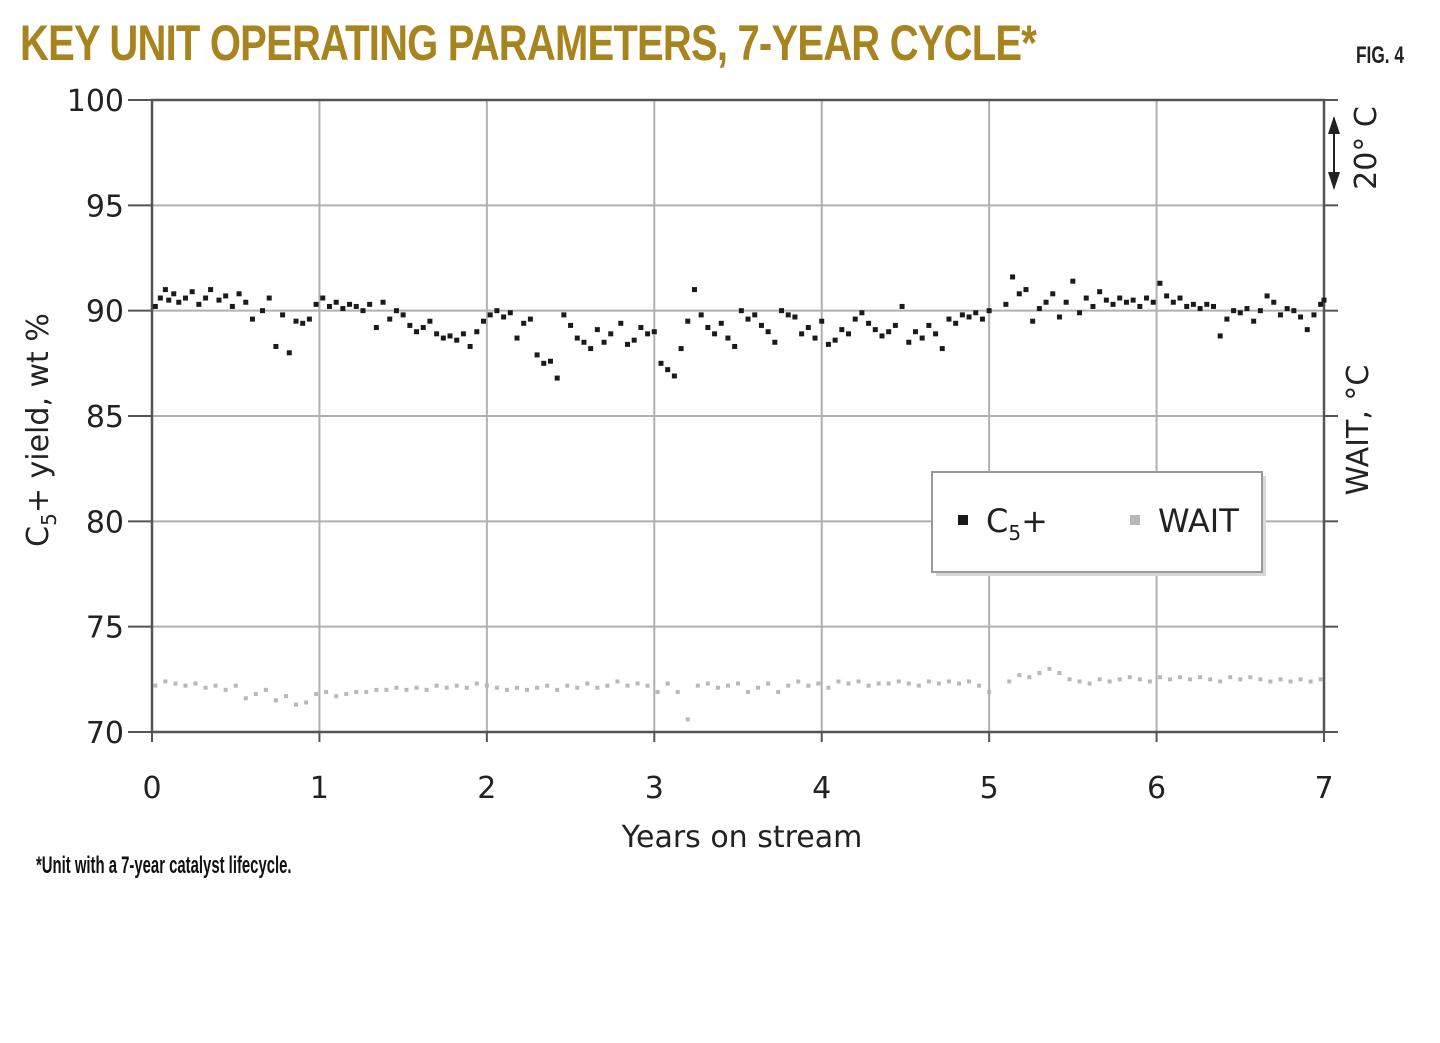 Image resolution: width=1440 pixels, height=1043 pixels. Describe the element at coordinates (1198, 521) in the screenshot. I see `legend-label-wait: WAIT` at that location.